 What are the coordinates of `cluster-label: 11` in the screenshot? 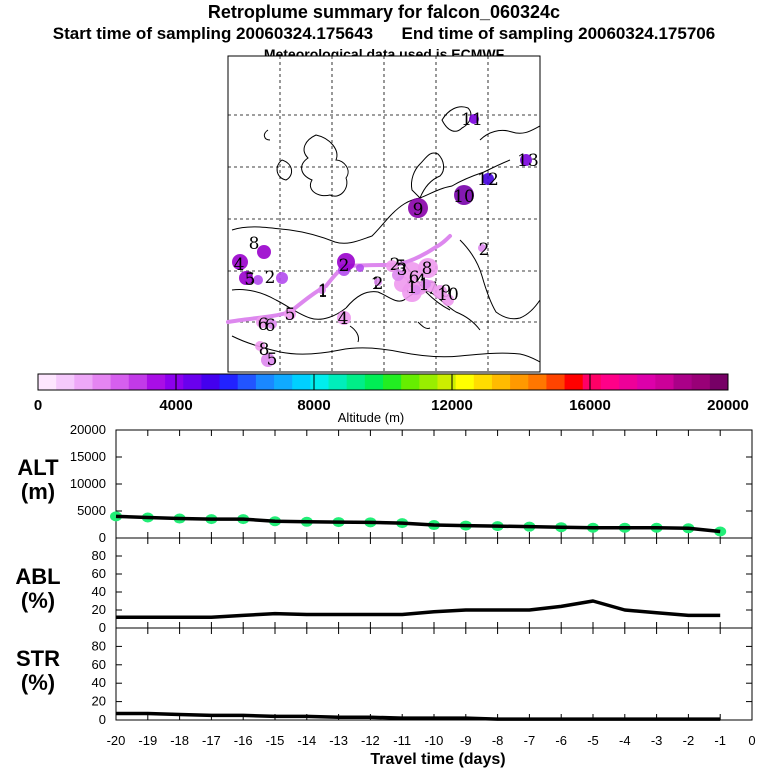 It's located at (472, 120).